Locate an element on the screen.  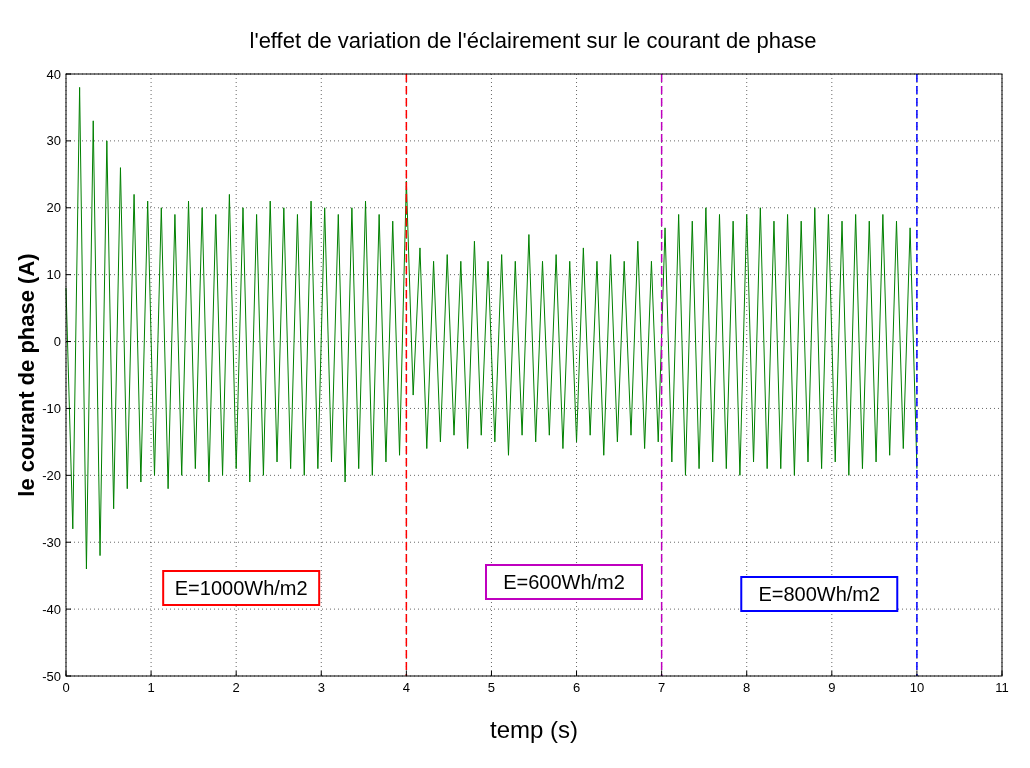
y-tick-label: -40 is located at coordinates (51, 609).